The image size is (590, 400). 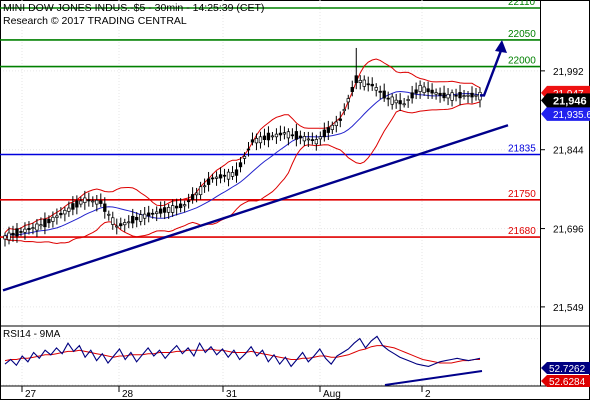 What do you see at coordinates (332, 394) in the screenshot?
I see `x-tick-label: Aug` at bounding box center [332, 394].